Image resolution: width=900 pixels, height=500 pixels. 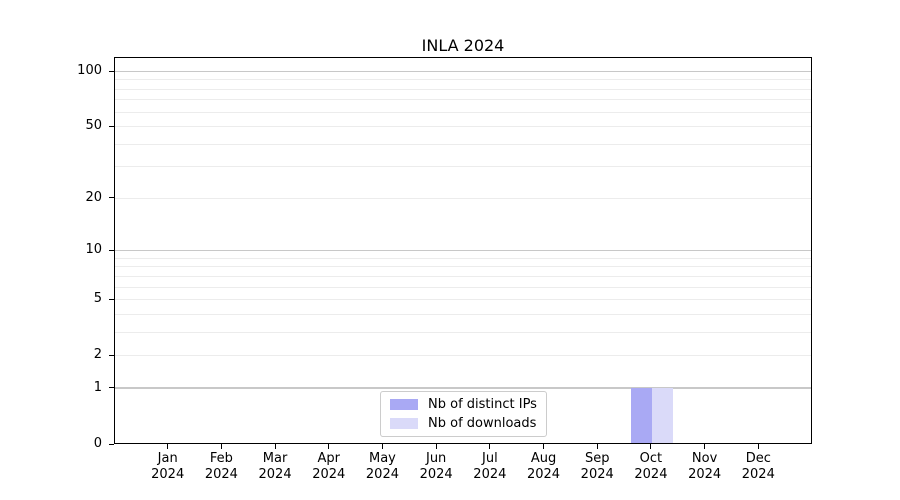 What do you see at coordinates (463, 414) in the screenshot?
I see `legend: Nb of distinct IPs Nb of downloads` at bounding box center [463, 414].